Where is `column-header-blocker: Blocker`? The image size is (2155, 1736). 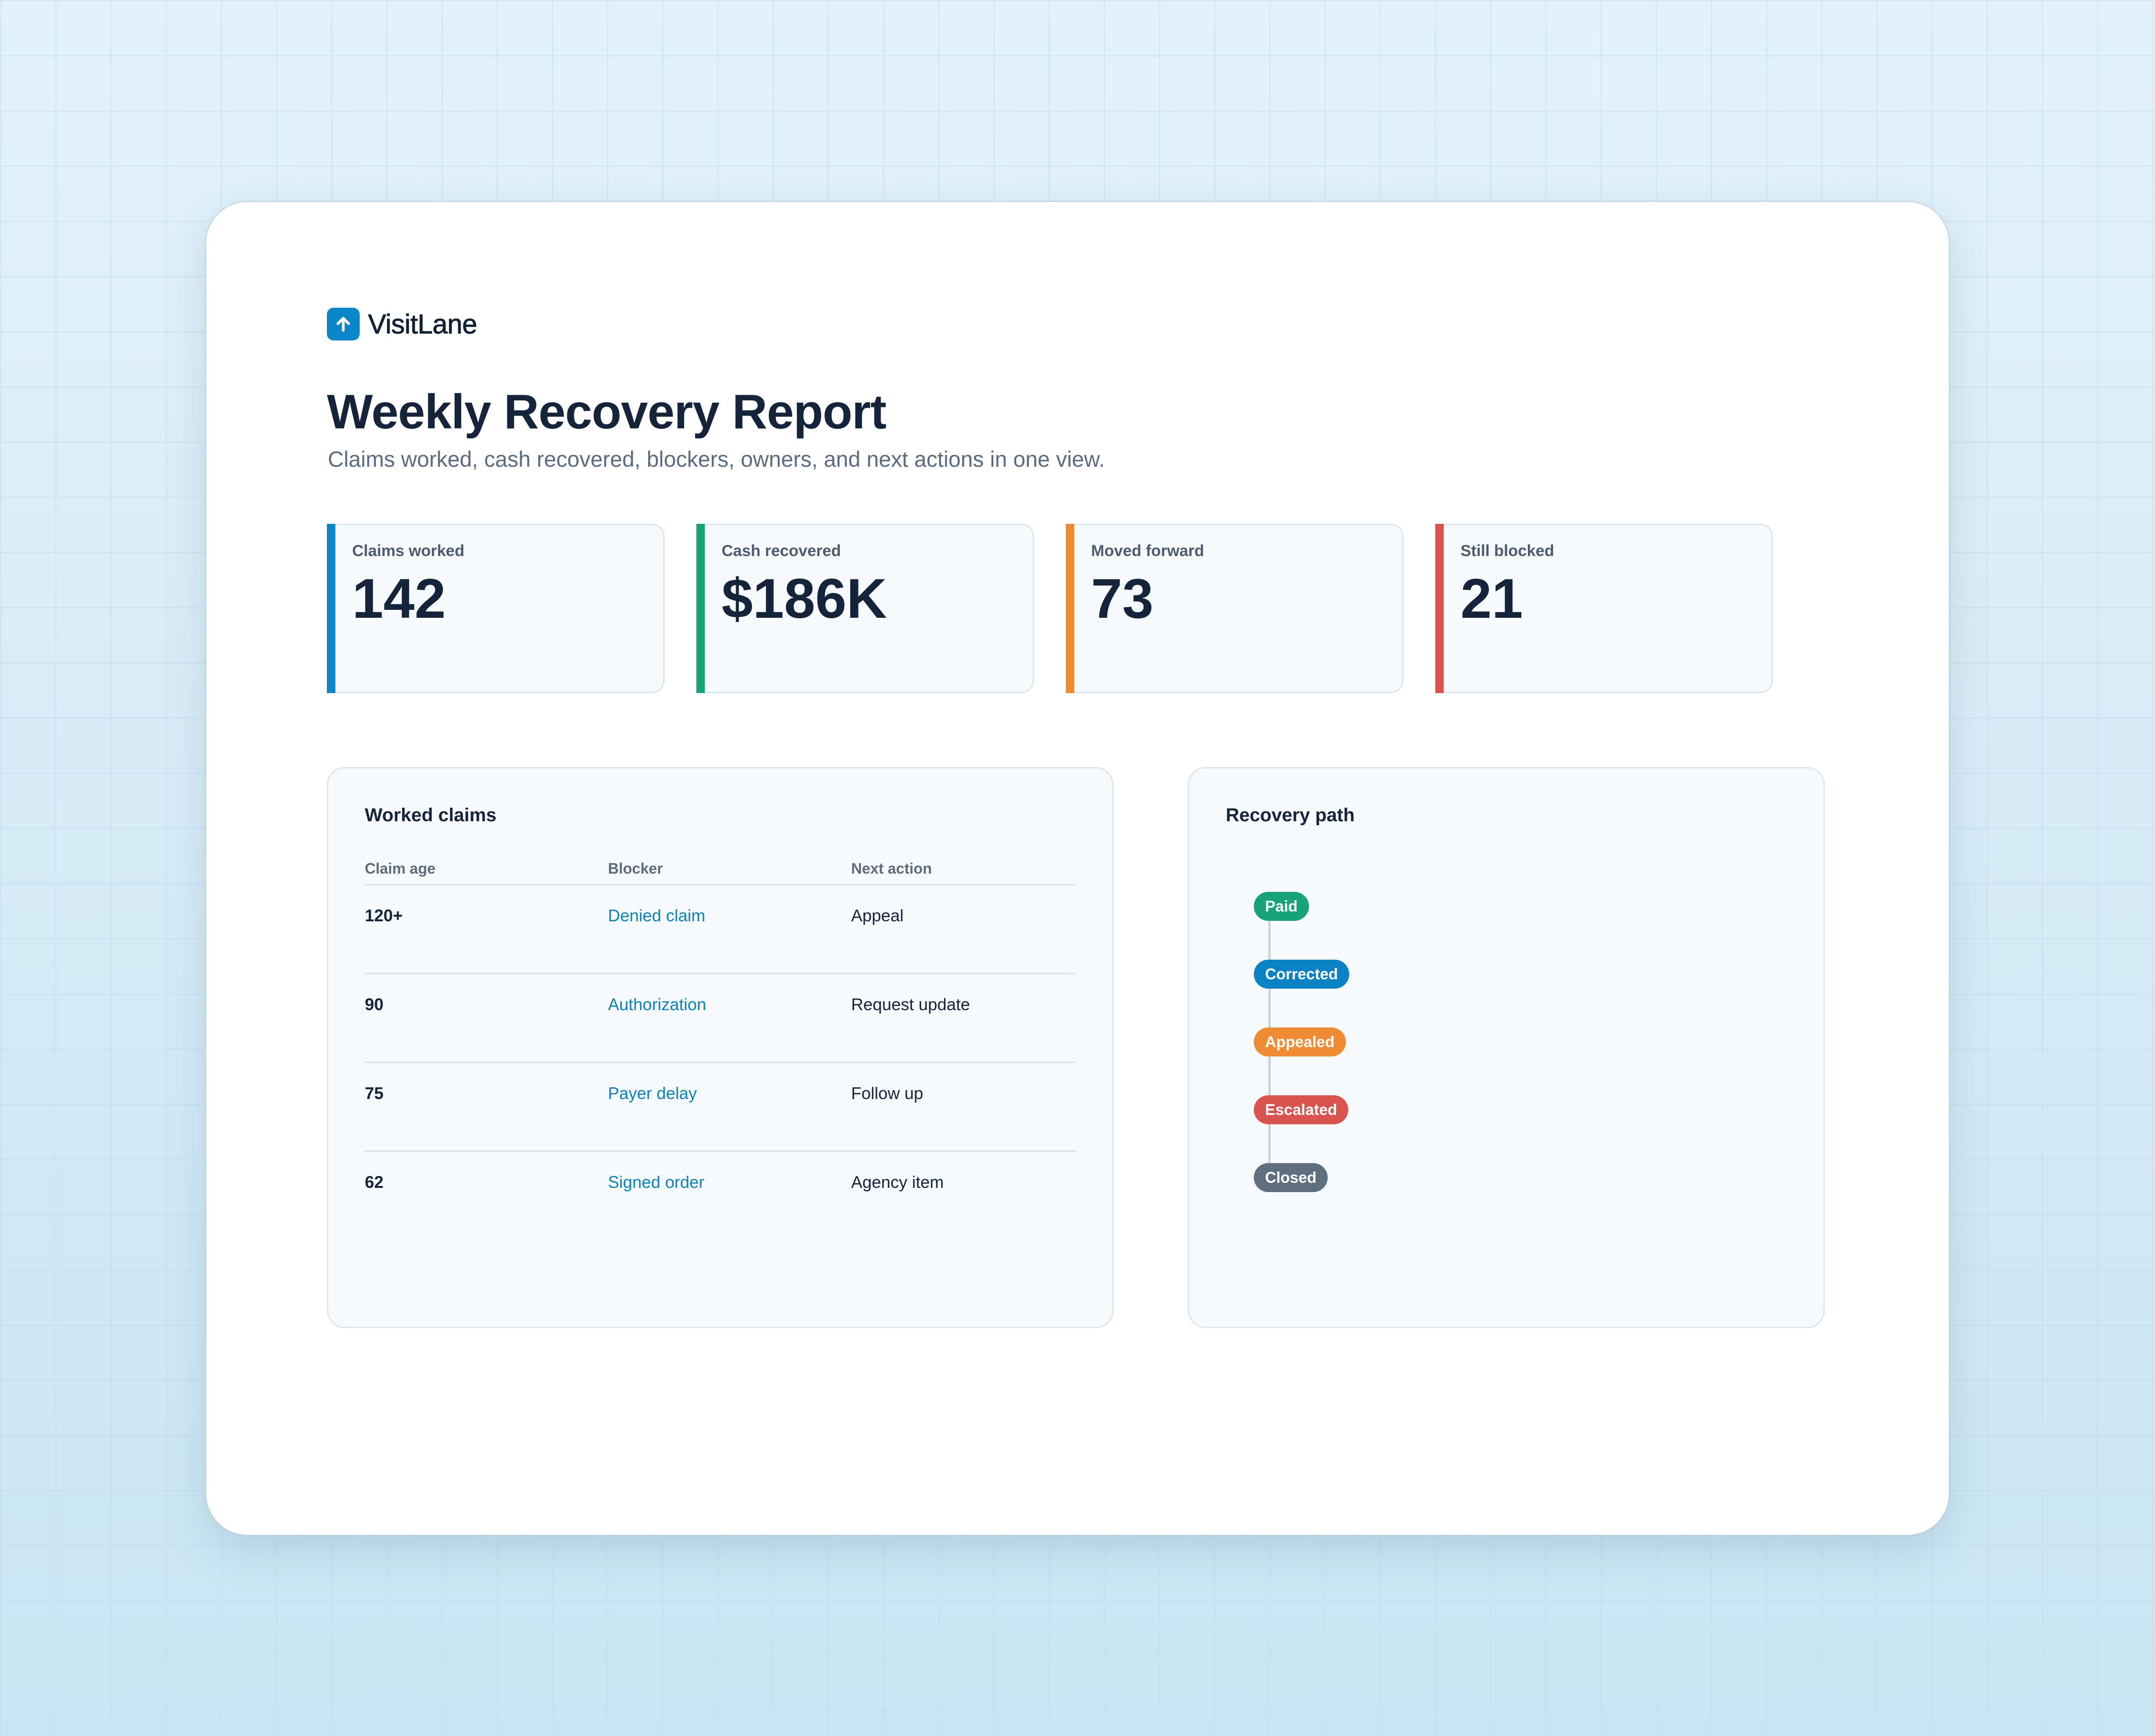 column-header-blocker: Blocker is located at coordinates (636, 868).